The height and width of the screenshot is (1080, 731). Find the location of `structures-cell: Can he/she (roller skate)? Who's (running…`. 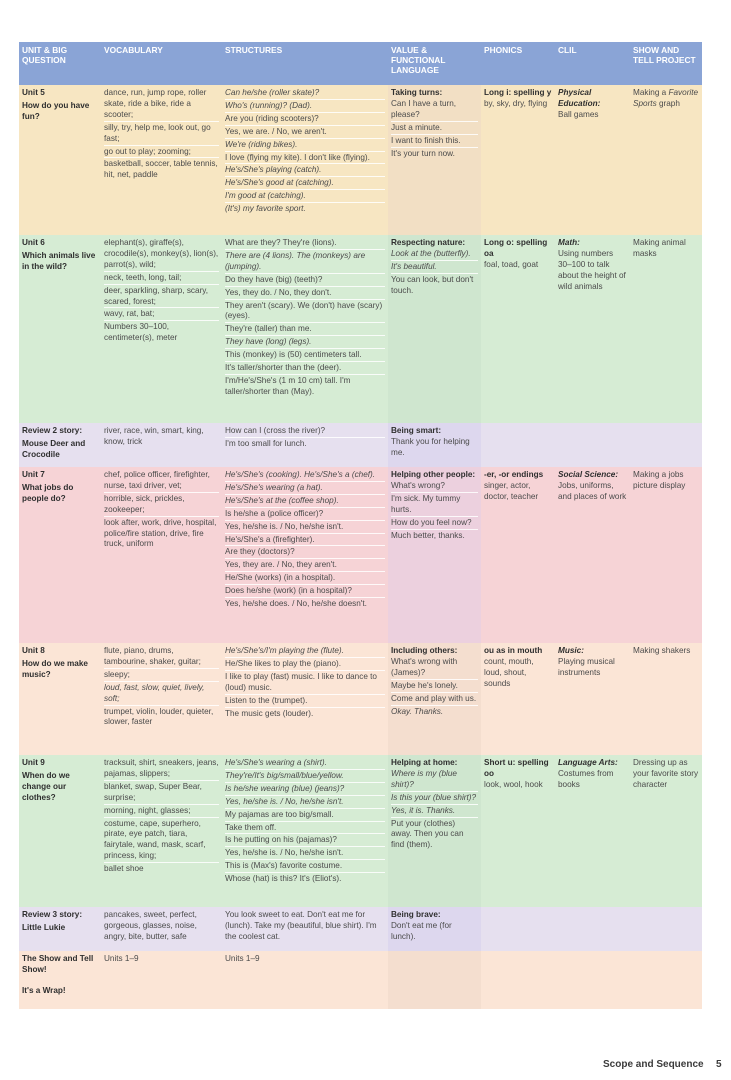

structures-cell: Can he/she (roller skate)? Who's (running… is located at coordinates (305, 160).